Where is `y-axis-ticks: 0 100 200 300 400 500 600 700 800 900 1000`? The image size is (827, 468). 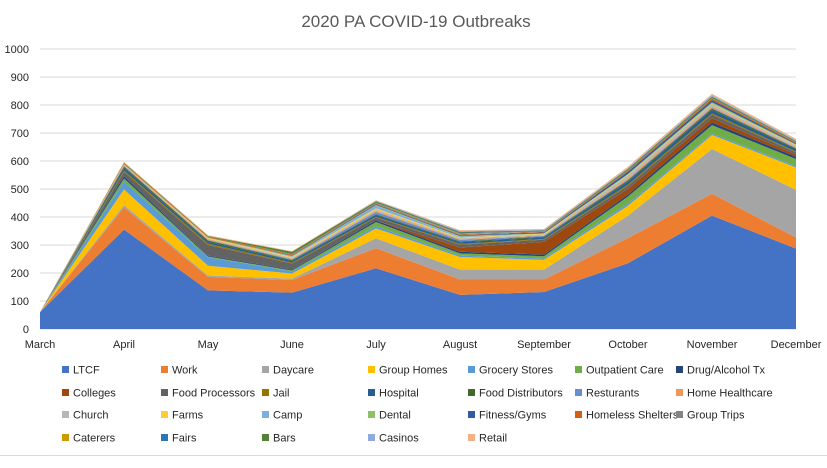
y-axis-ticks: 0 100 200 300 400 500 600 700 800 900 1000 is located at coordinates (17, 190).